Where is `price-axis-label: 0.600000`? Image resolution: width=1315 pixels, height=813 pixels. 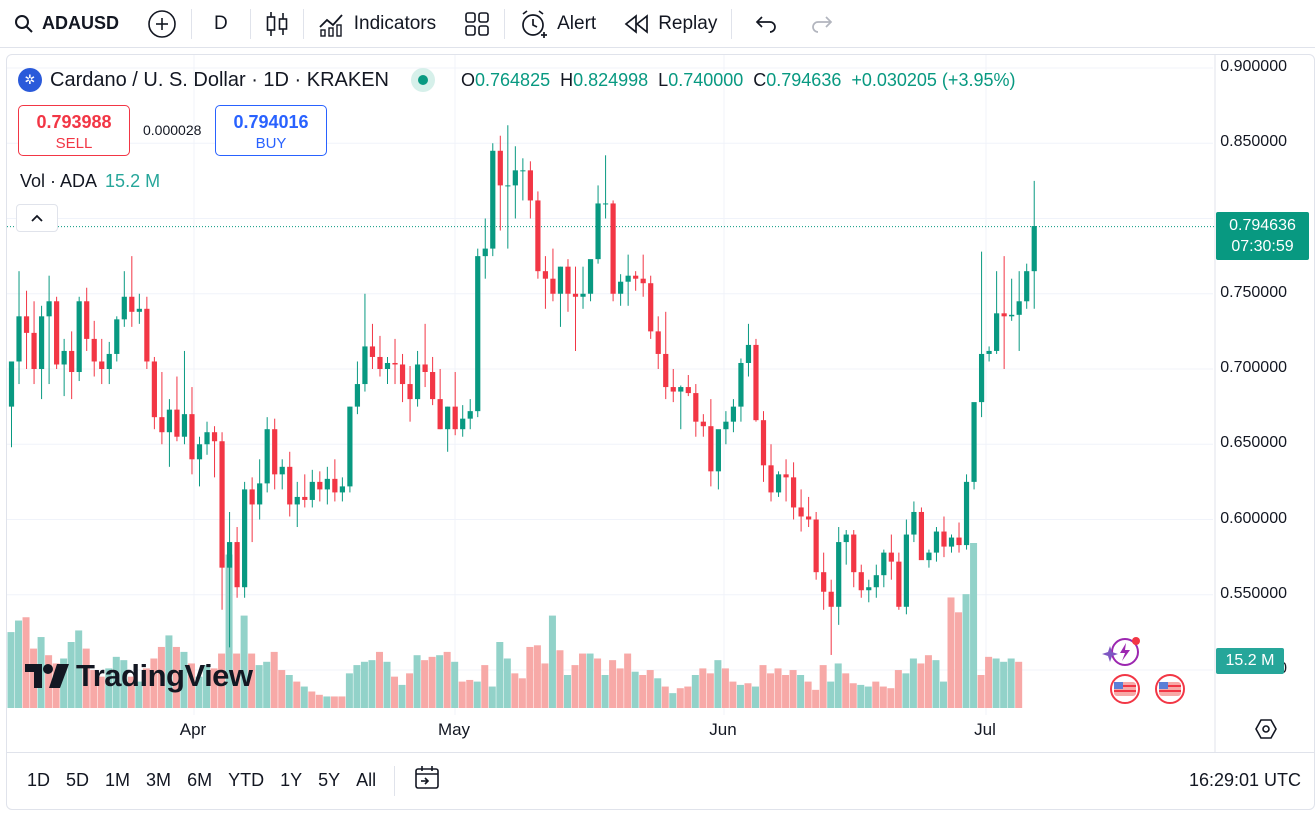
price-axis-label: 0.600000 is located at coordinates (1253, 518).